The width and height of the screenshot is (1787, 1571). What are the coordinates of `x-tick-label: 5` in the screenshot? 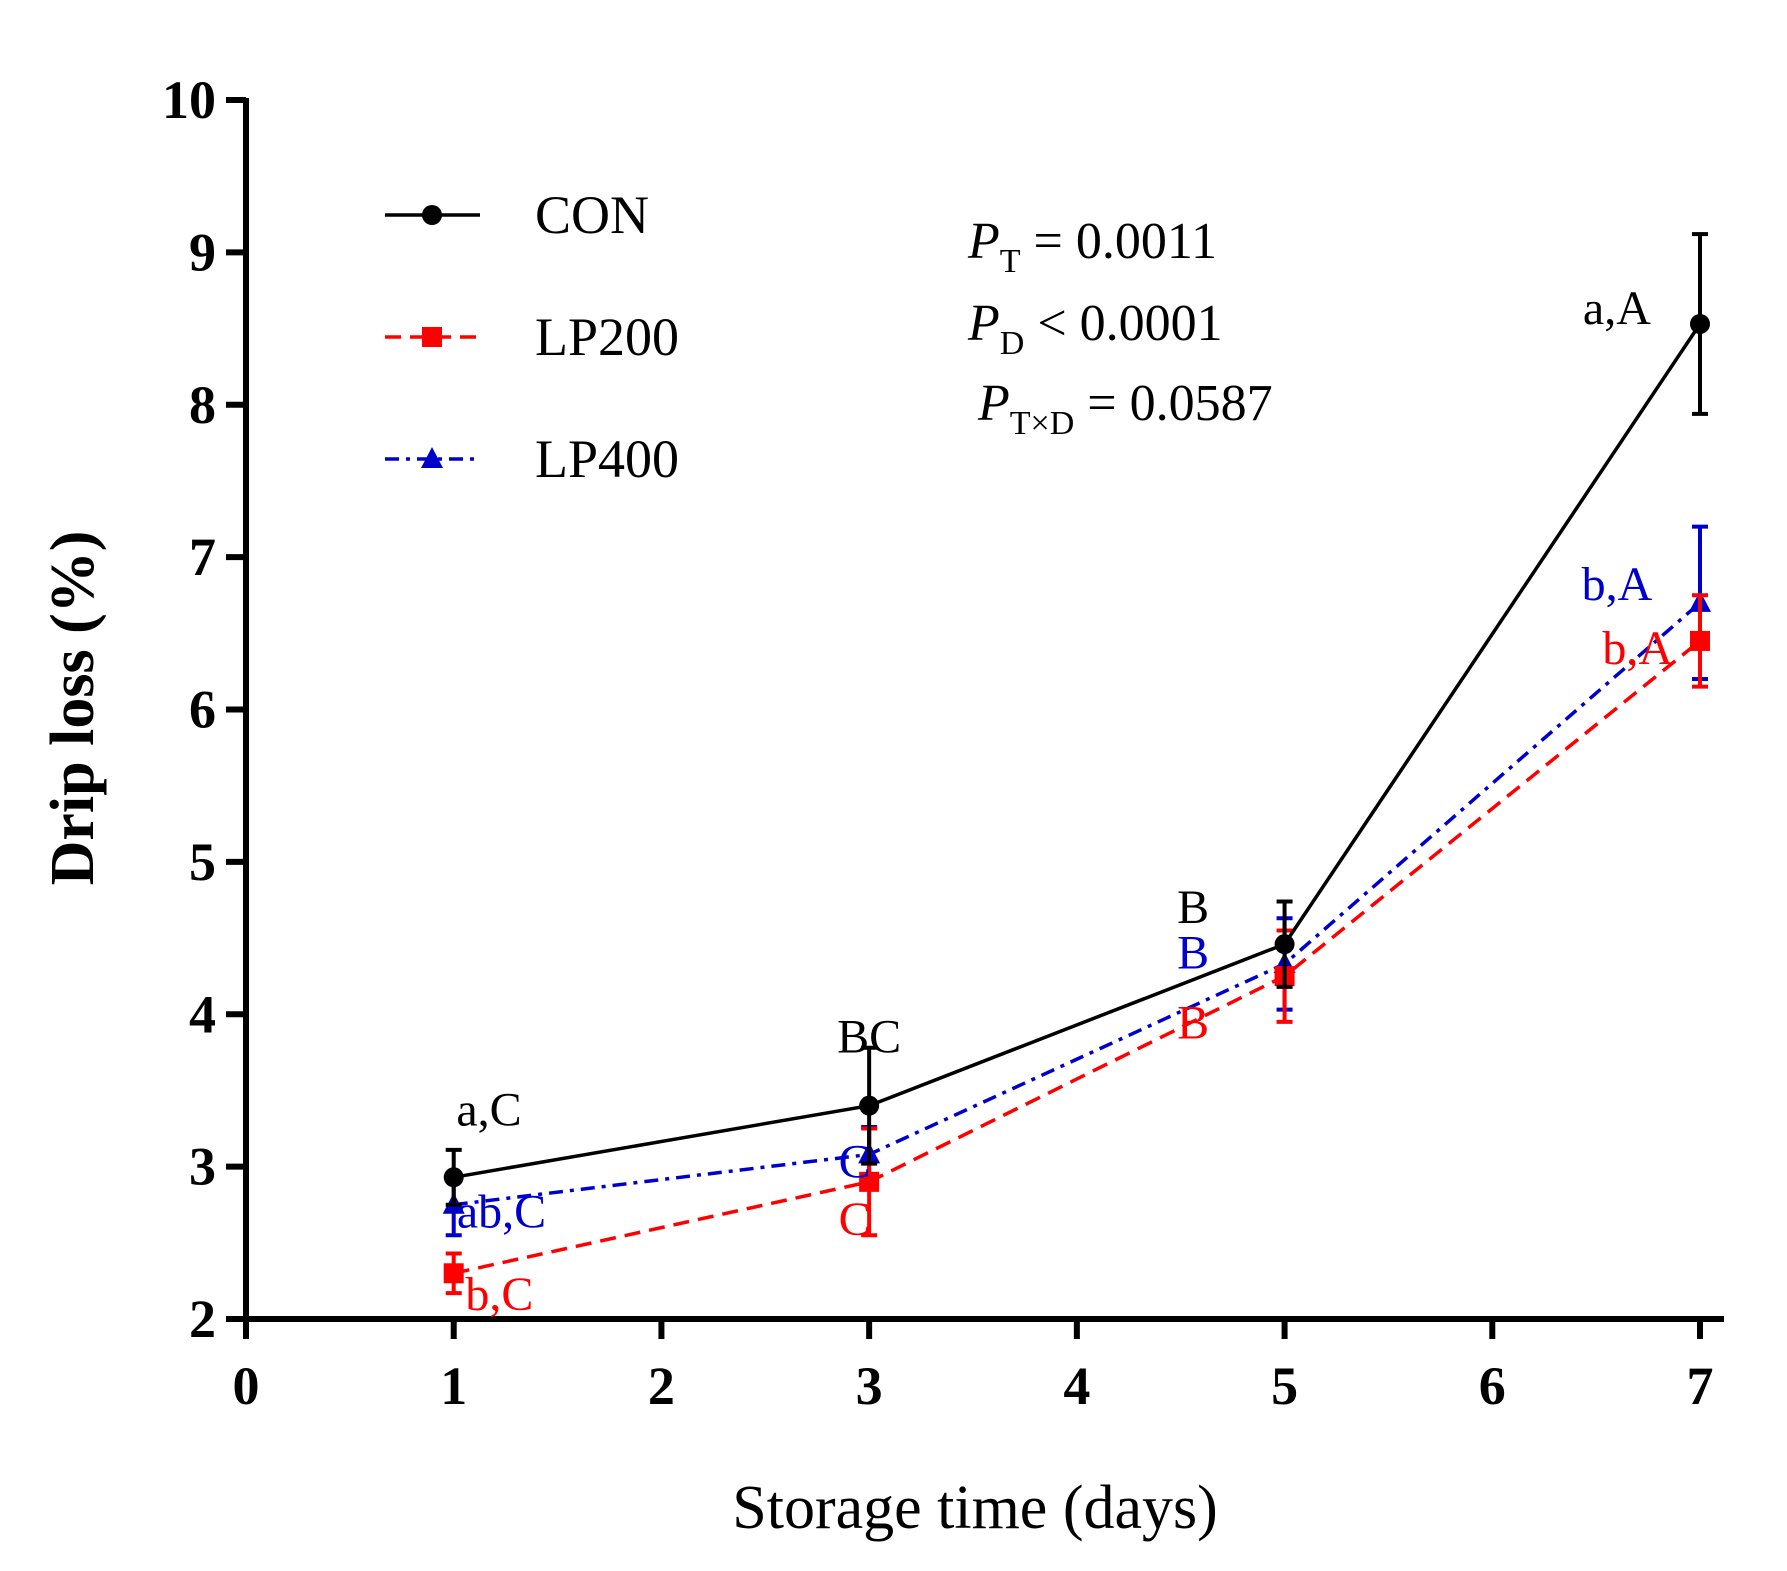 It's located at (1284, 1386).